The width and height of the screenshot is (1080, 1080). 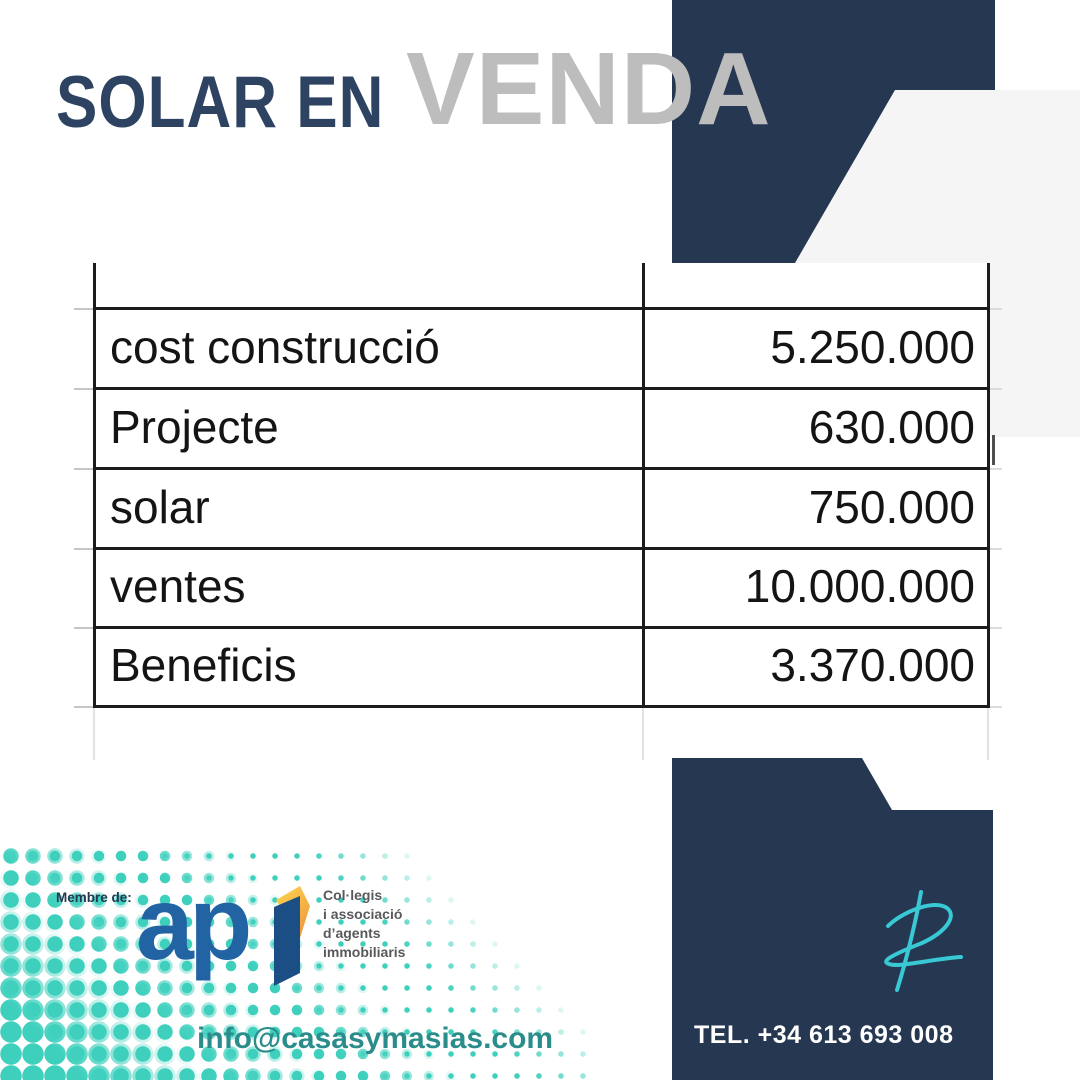 What do you see at coordinates (194, 427) in the screenshot?
I see `table-row-label: Projecte` at bounding box center [194, 427].